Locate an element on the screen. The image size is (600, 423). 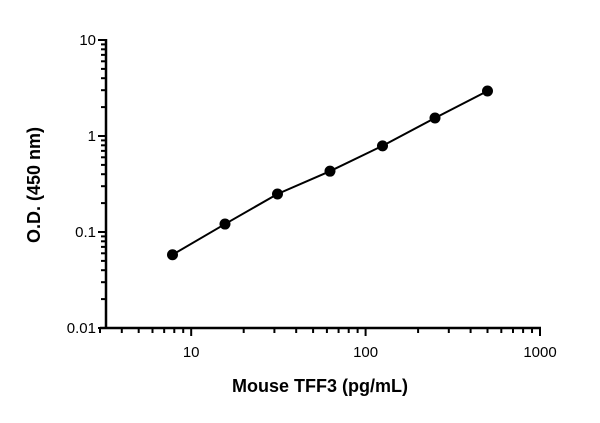
x-tick-label: 100 is located at coordinates (365, 352).